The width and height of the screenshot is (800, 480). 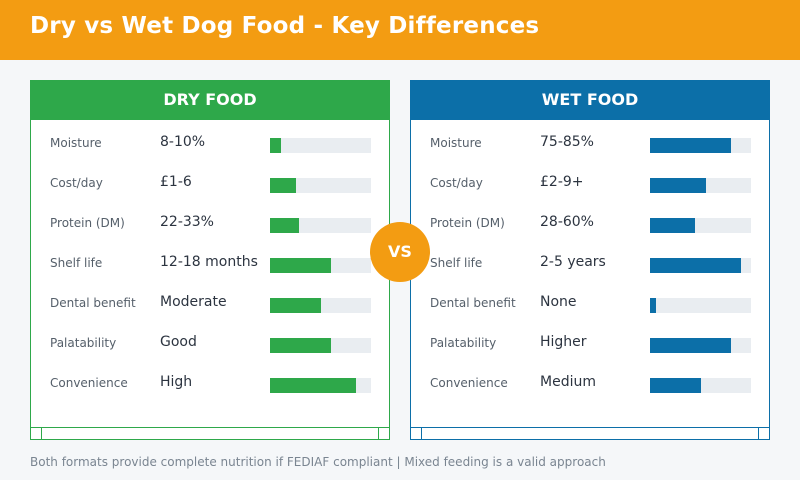 I want to click on wet-row: Shelf life 2-5 years, so click(x=590, y=263).